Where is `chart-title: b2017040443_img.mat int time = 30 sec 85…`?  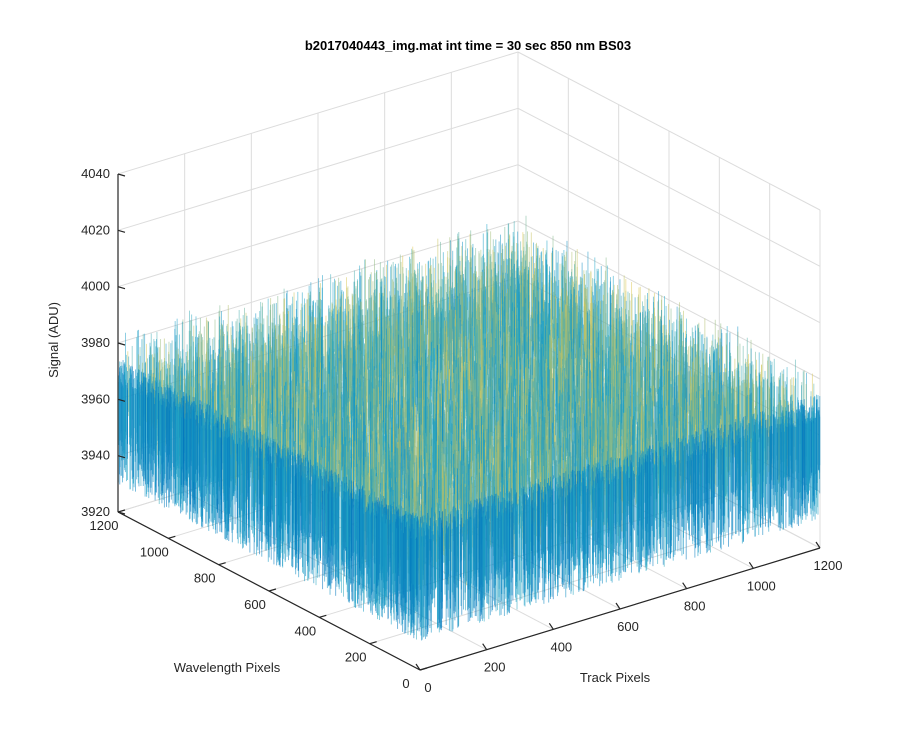
chart-title: b2017040443_img.mat int time = 30 sec 85… is located at coordinates (468, 45).